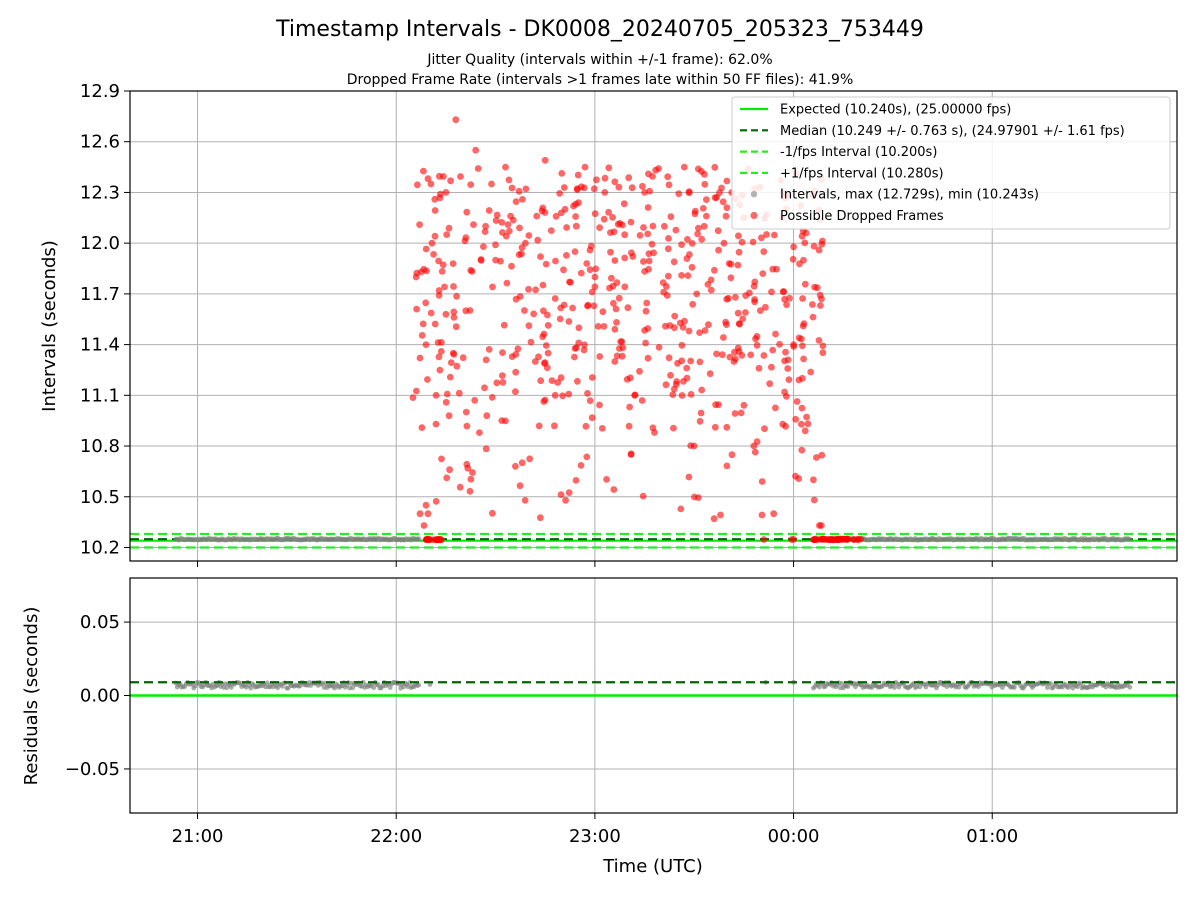 This screenshot has height=900, width=1200. I want to click on x-tick-label: 21:00, so click(198, 836).